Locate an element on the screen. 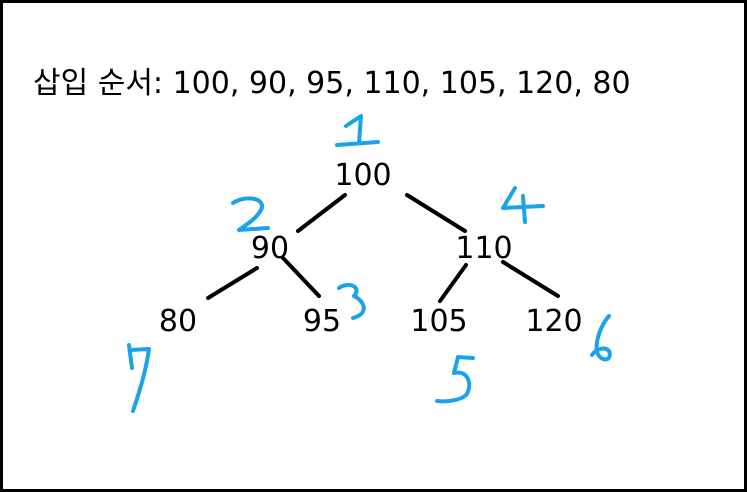 This screenshot has height=492, width=747. node-90: 90 is located at coordinates (270, 248).